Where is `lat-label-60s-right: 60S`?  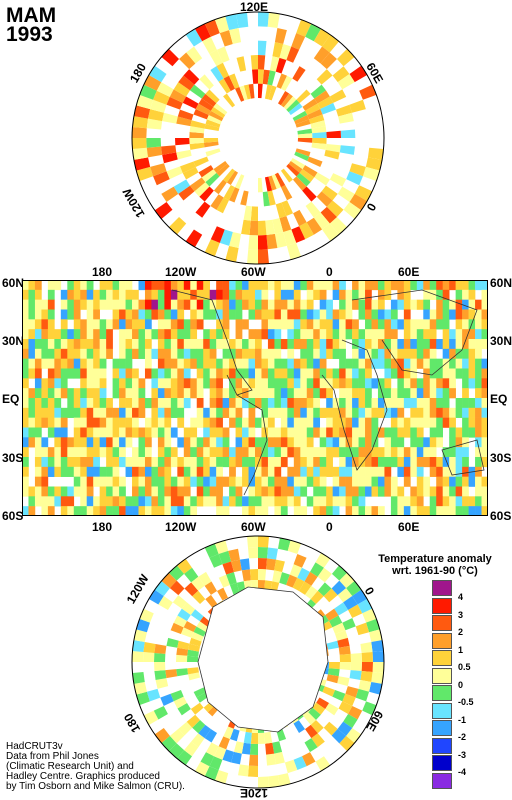
lat-label-60s-right: 60S is located at coordinates (501, 516).